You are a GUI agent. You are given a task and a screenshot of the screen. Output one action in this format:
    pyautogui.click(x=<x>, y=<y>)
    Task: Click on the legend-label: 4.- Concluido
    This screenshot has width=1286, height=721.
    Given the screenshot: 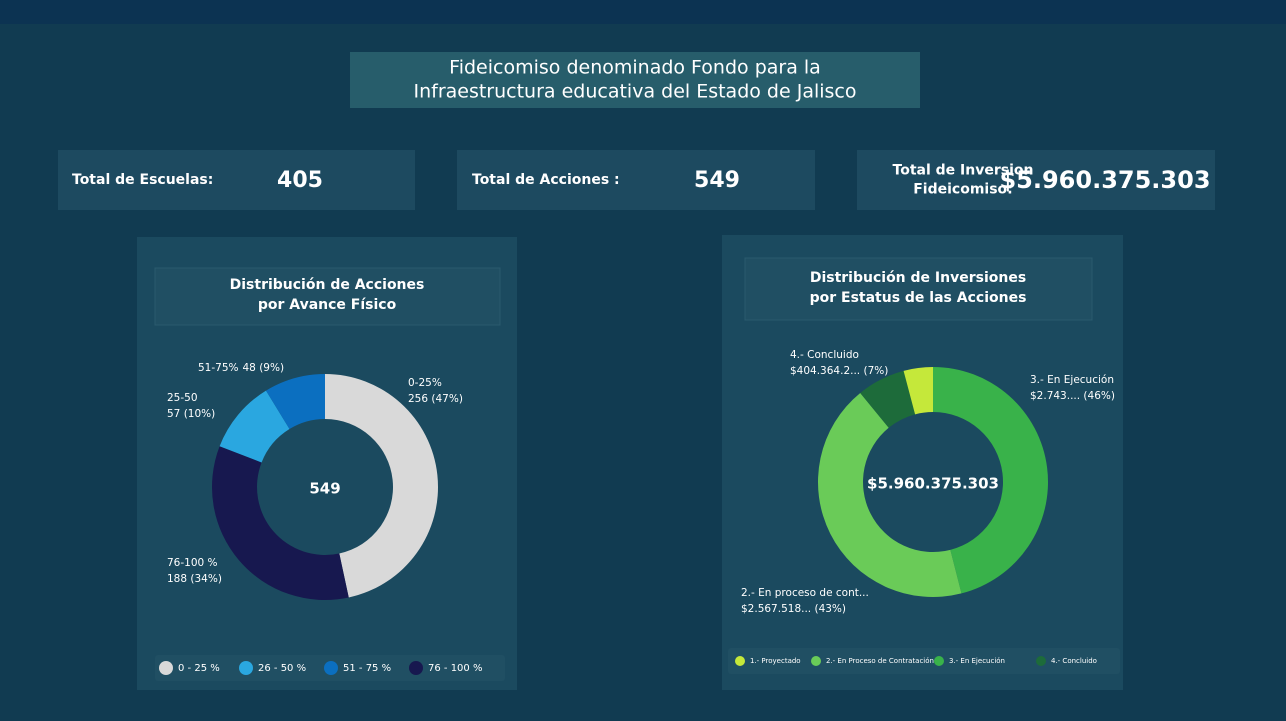 What is the action you would take?
    pyautogui.click(x=1074, y=661)
    